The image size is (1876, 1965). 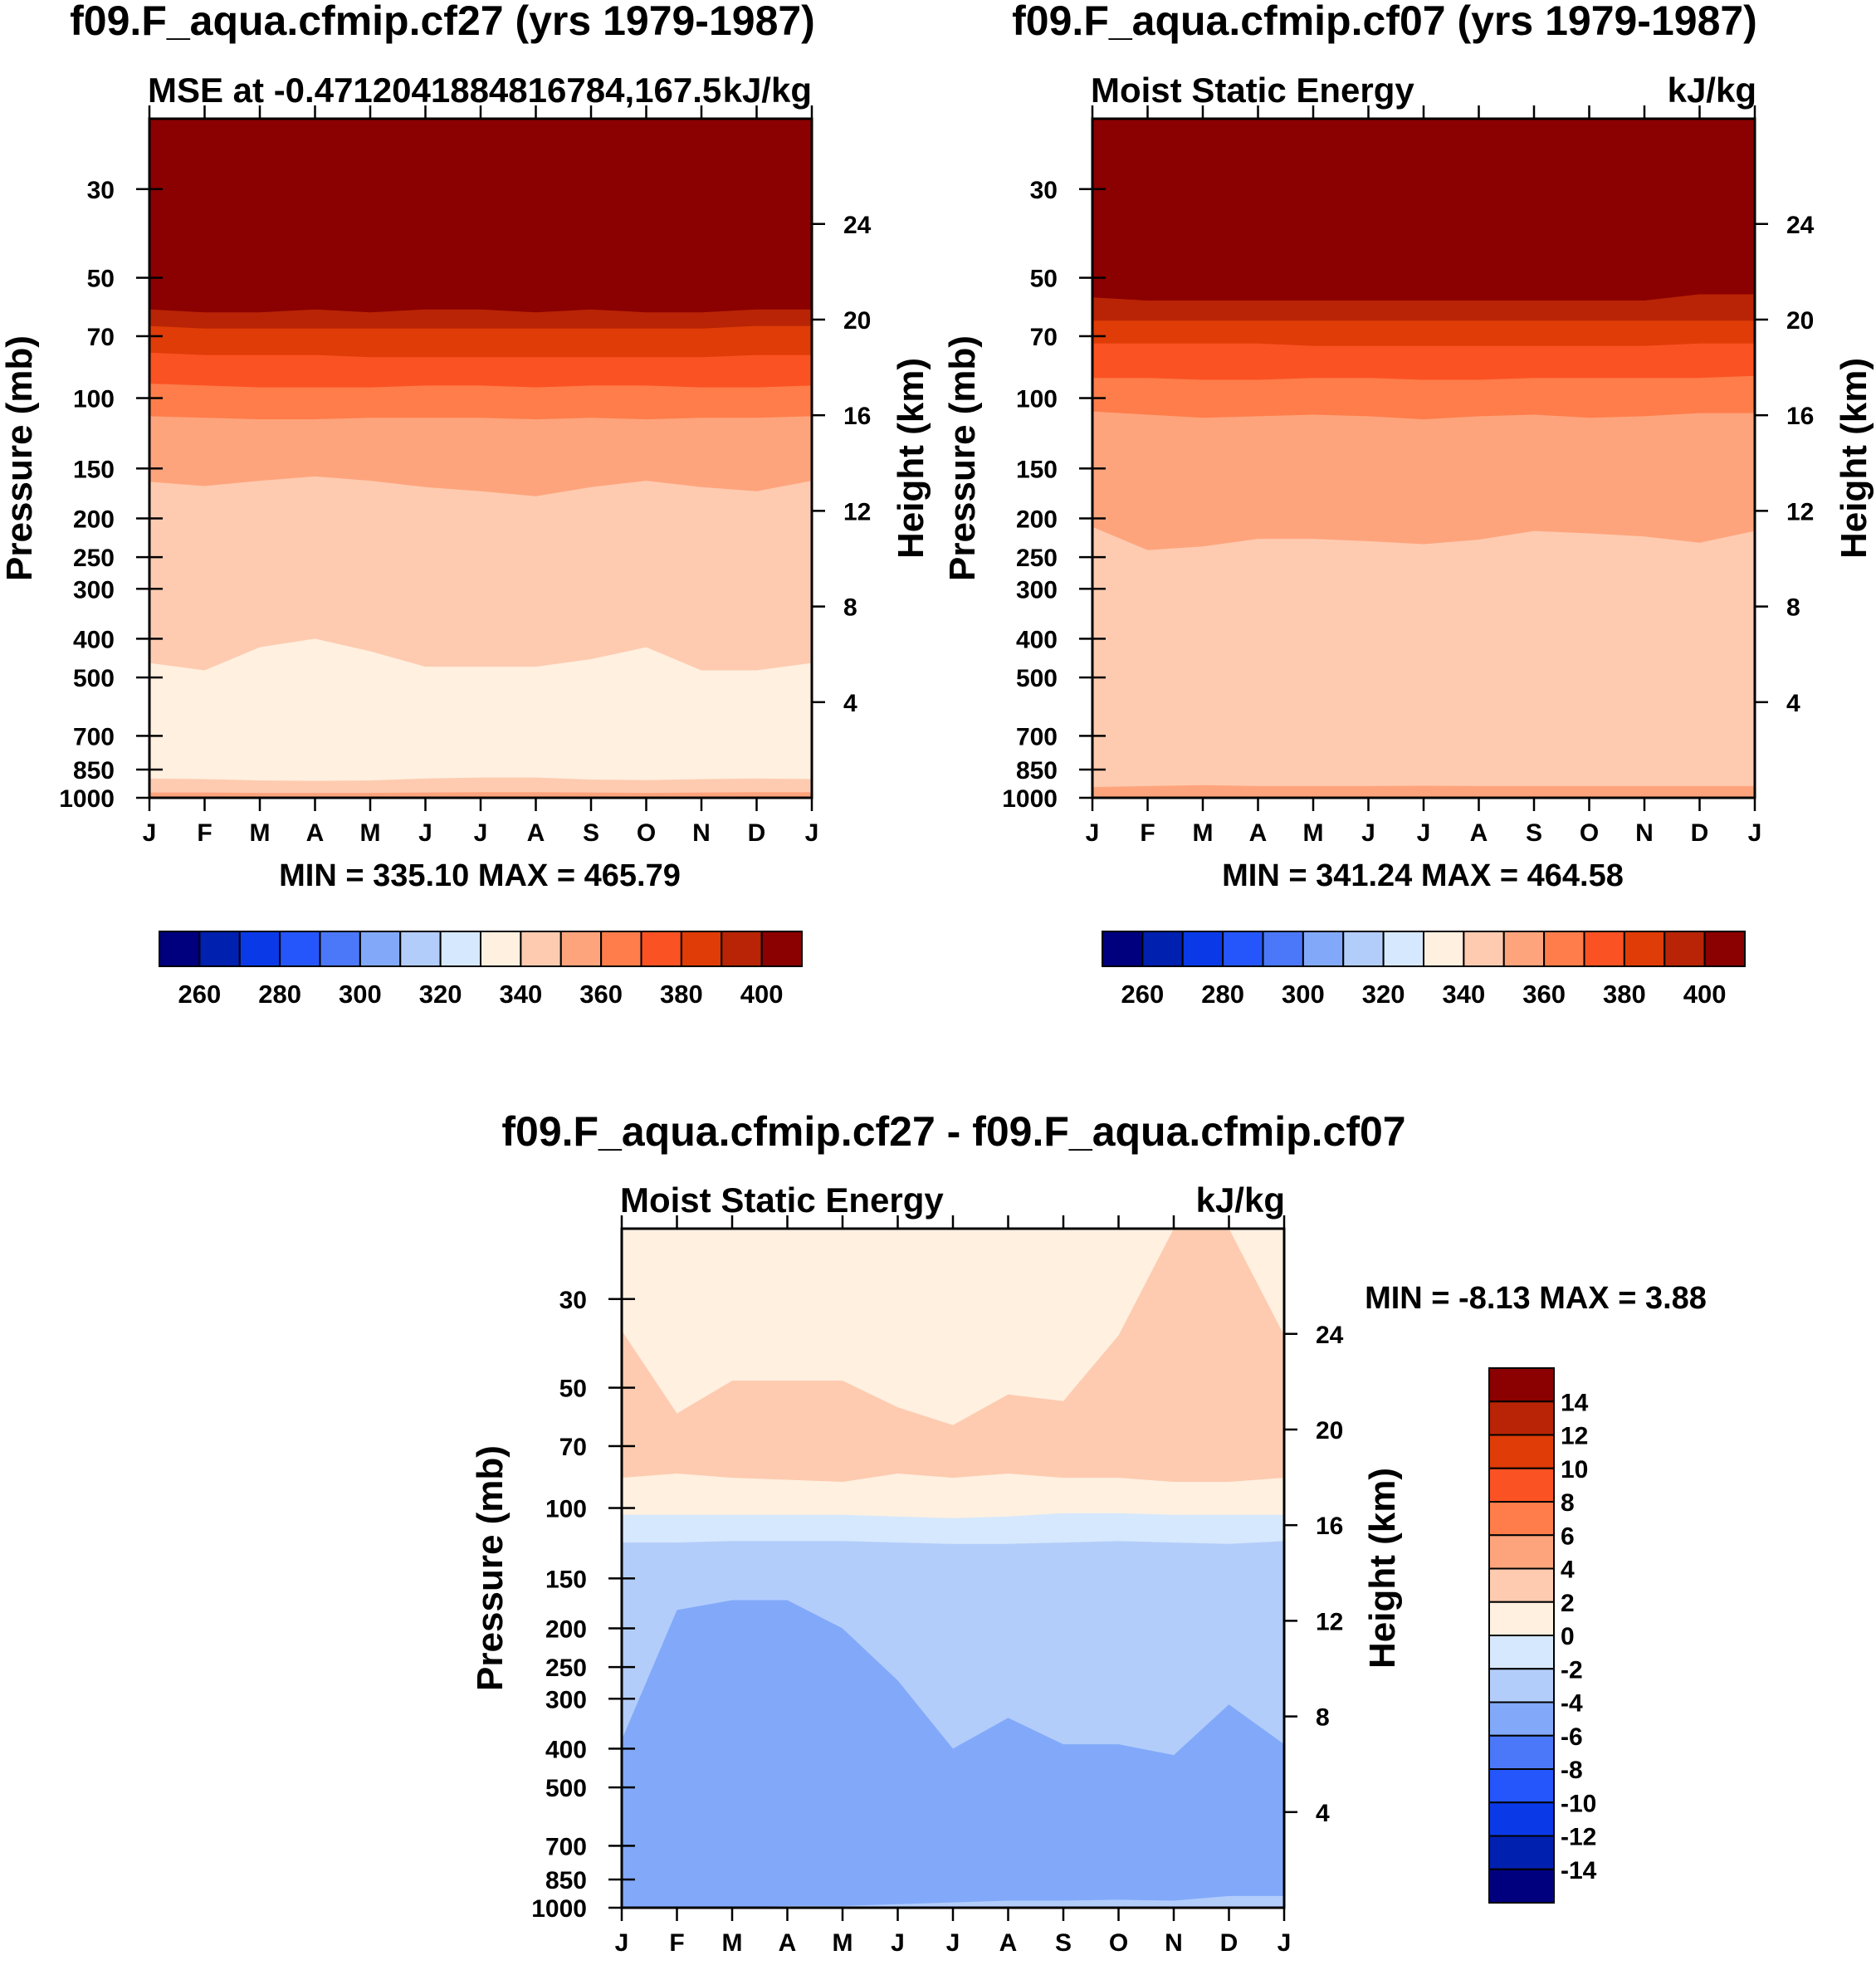 What do you see at coordinates (559, 1909) in the screenshot?
I see `panel-difference-ytick-label: 1000` at bounding box center [559, 1909].